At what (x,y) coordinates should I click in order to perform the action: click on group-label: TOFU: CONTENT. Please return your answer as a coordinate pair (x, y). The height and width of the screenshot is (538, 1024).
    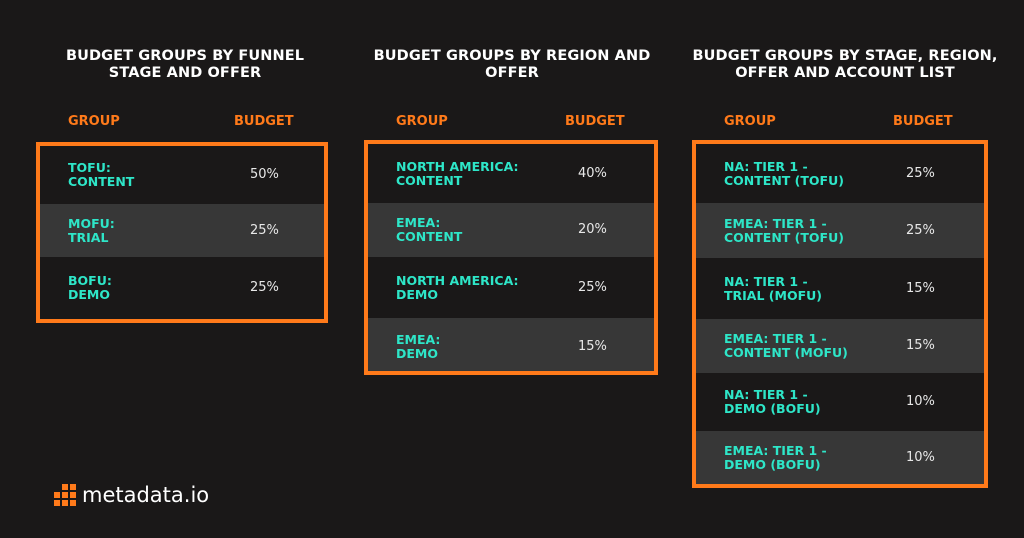
    Looking at the image, I should click on (101, 174).